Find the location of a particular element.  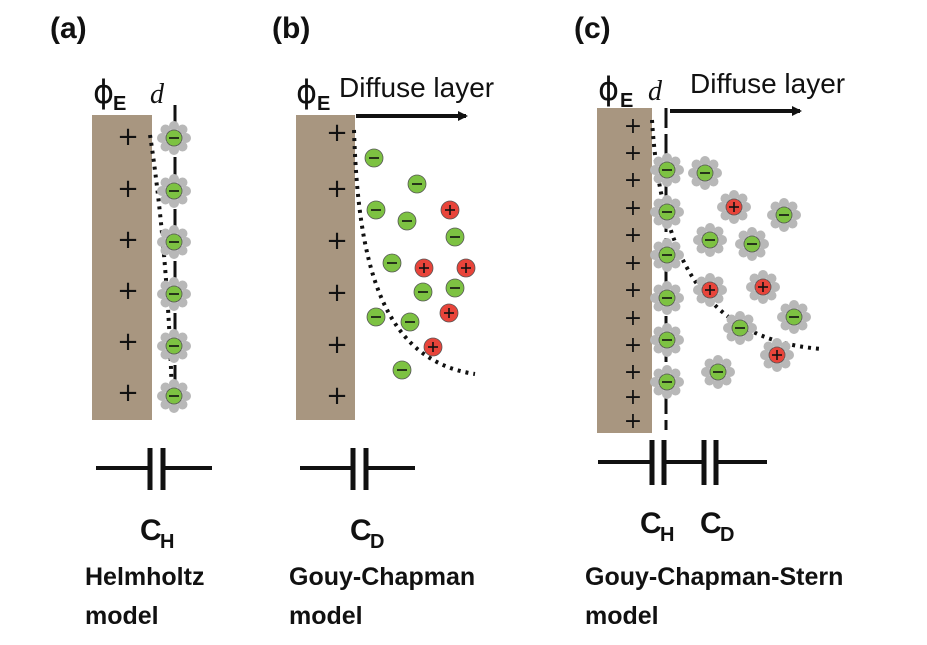

panel-b-model-name: Gouy-Chapman is located at coordinates (382, 577).